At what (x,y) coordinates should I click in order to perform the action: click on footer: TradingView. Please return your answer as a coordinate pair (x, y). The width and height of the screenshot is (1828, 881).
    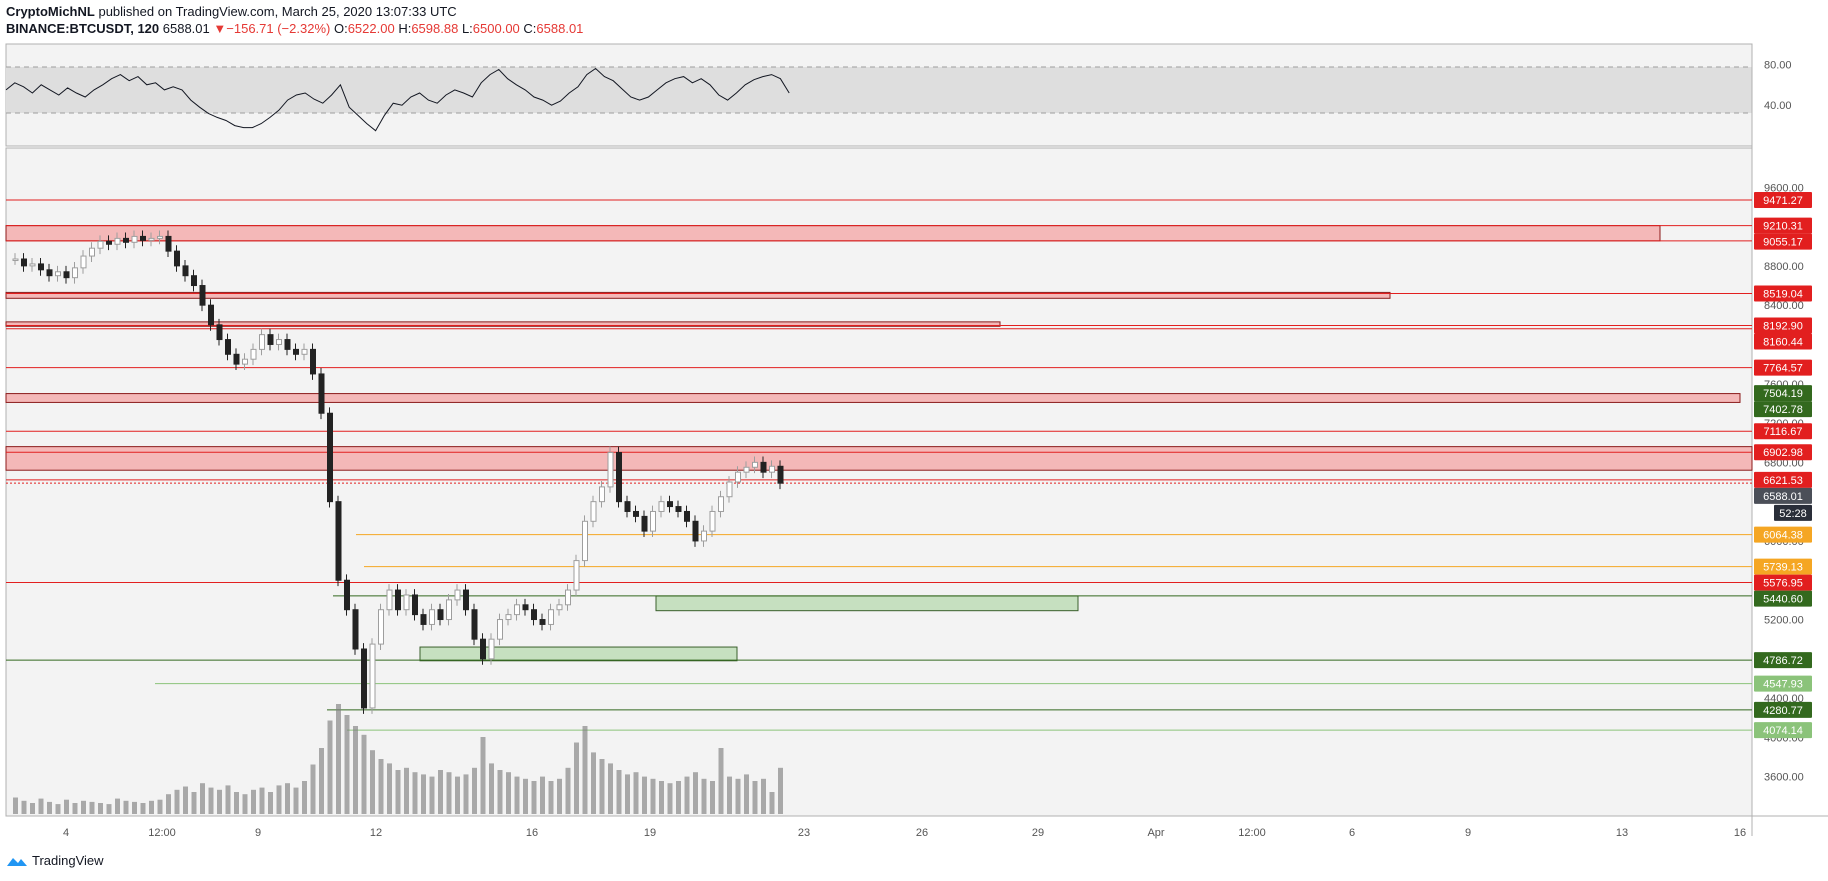
    Looking at the image, I should click on (55, 860).